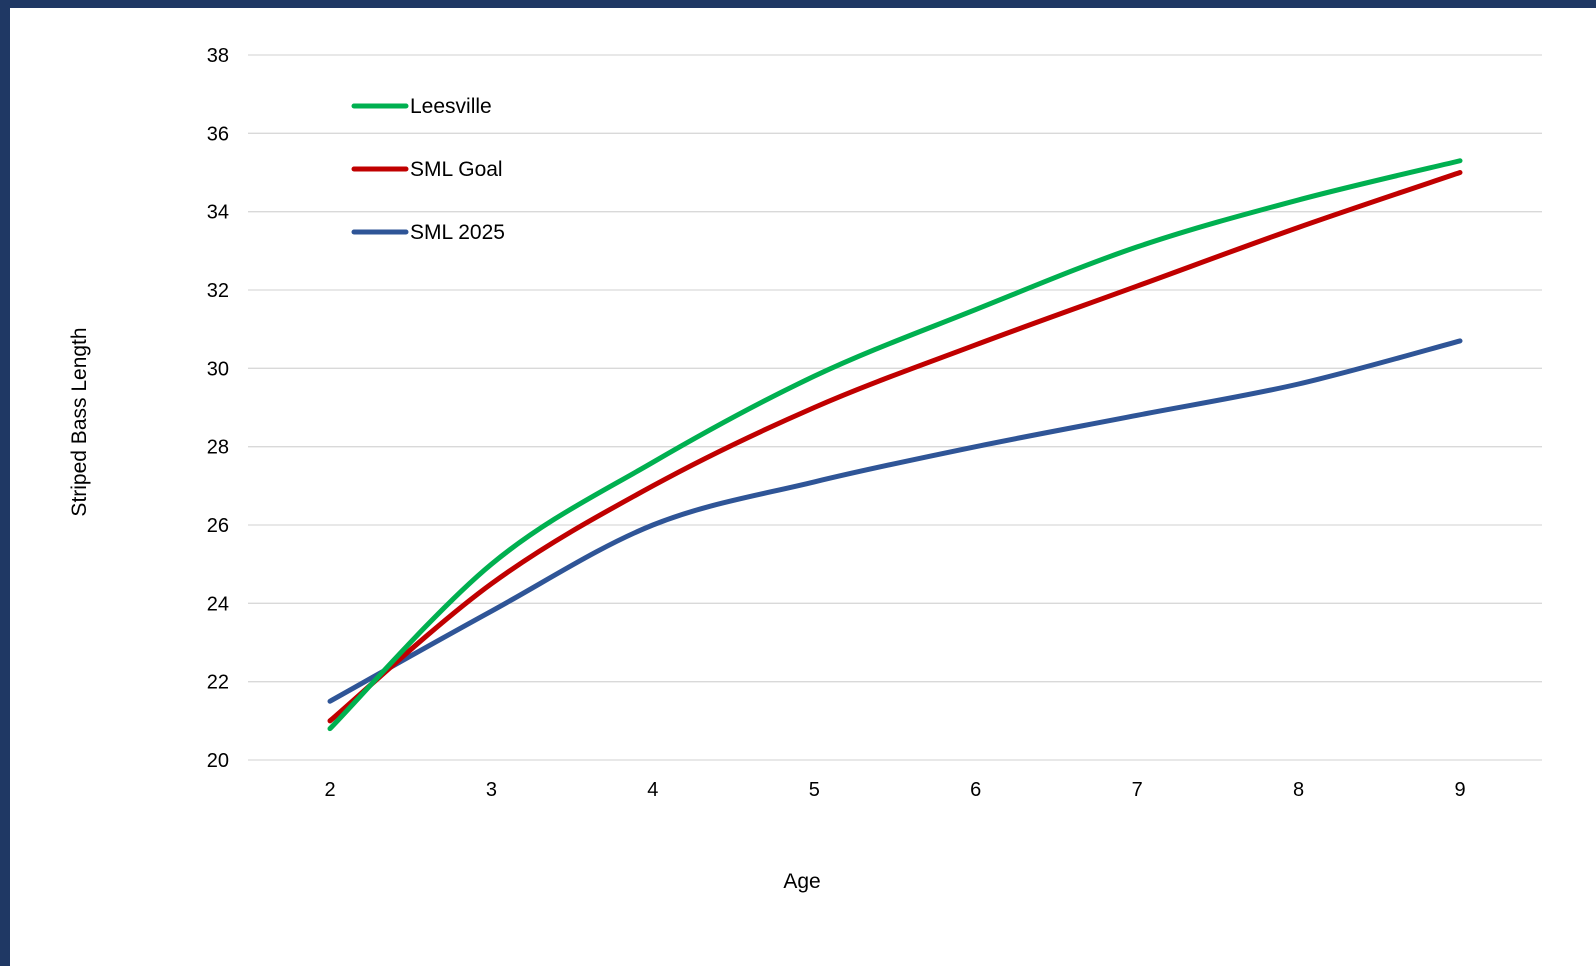 This screenshot has height=966, width=1596. What do you see at coordinates (218, 134) in the screenshot?
I see `y-tick-label: 36` at bounding box center [218, 134].